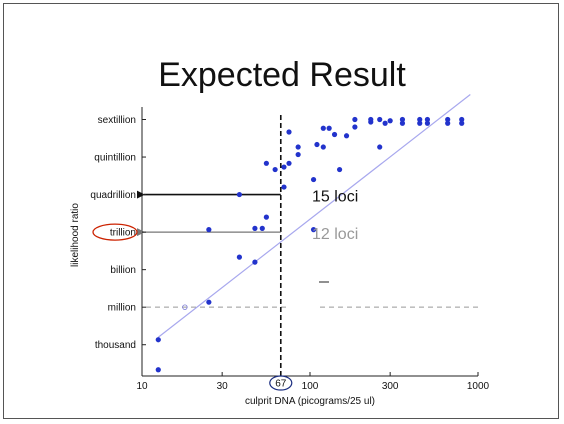 Image resolution: width=564 pixels, height=424 pixels. What do you see at coordinates (390, 386) in the screenshot?
I see `x-tick-label-300: 300` at bounding box center [390, 386].